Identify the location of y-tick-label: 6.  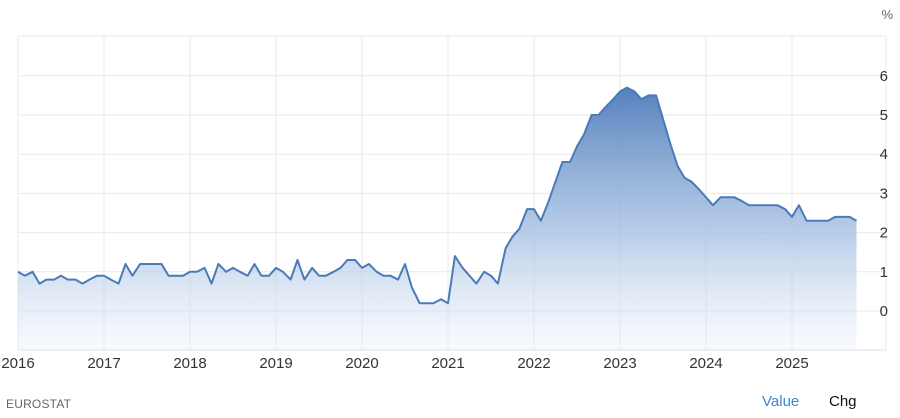
(884, 76).